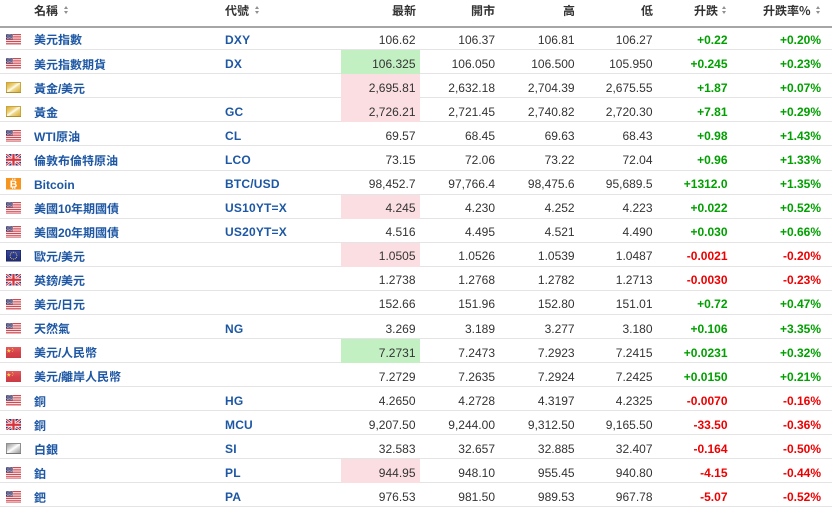 The image size is (832, 511). I want to click on svg-text: B, so click(14, 184).